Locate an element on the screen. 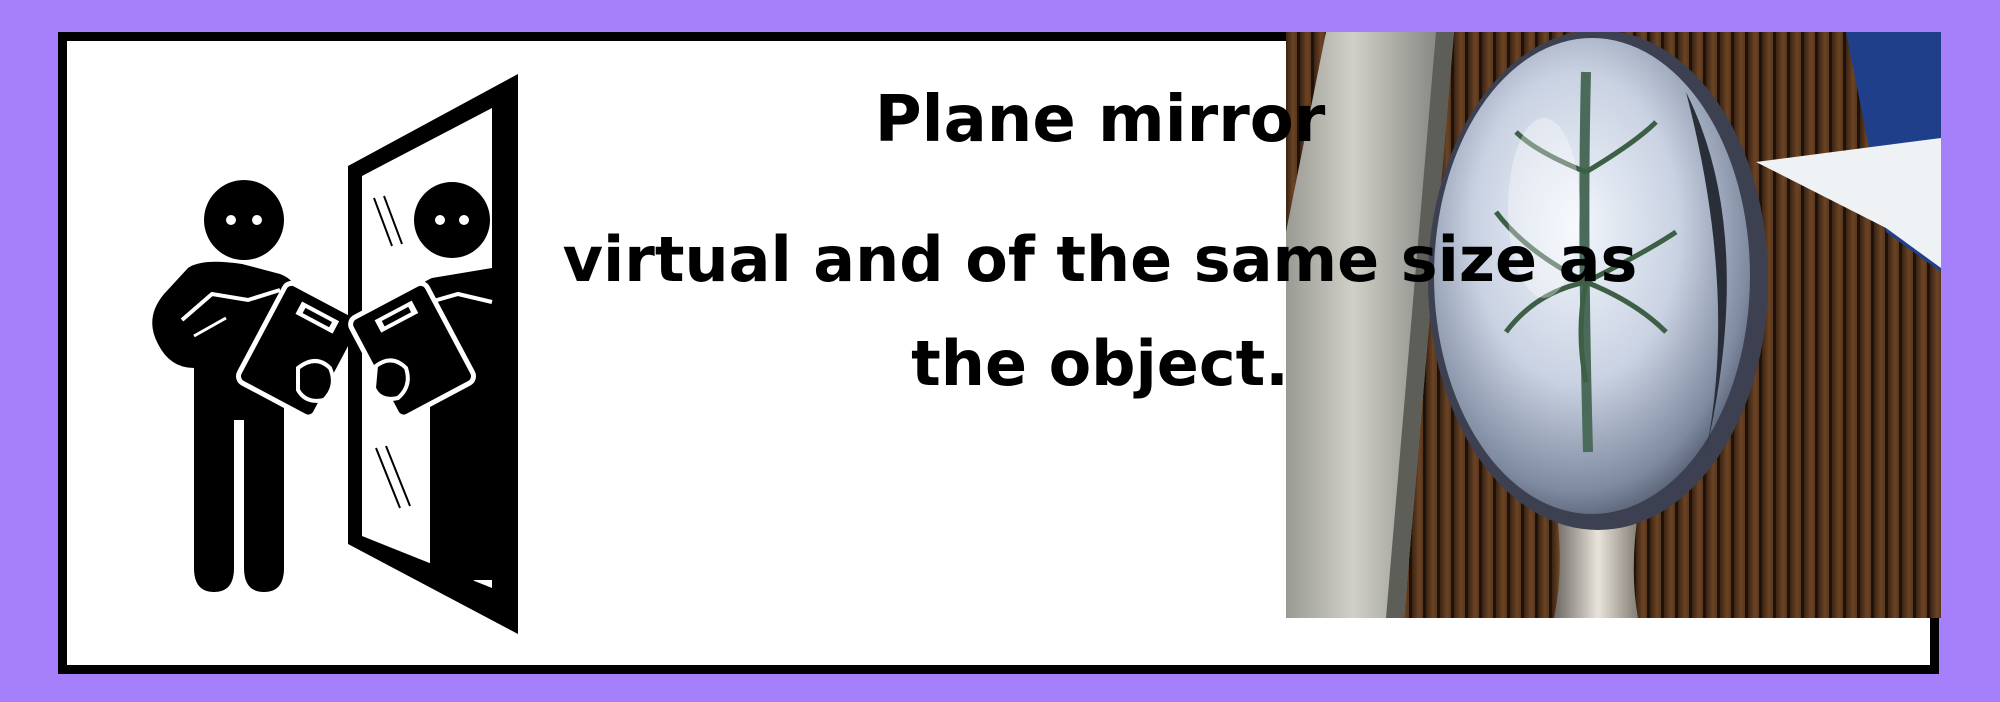 Image resolution: width=2000 pixels, height=702 pixels. person-with-clipboard-icon is located at coordinates (258, 386).